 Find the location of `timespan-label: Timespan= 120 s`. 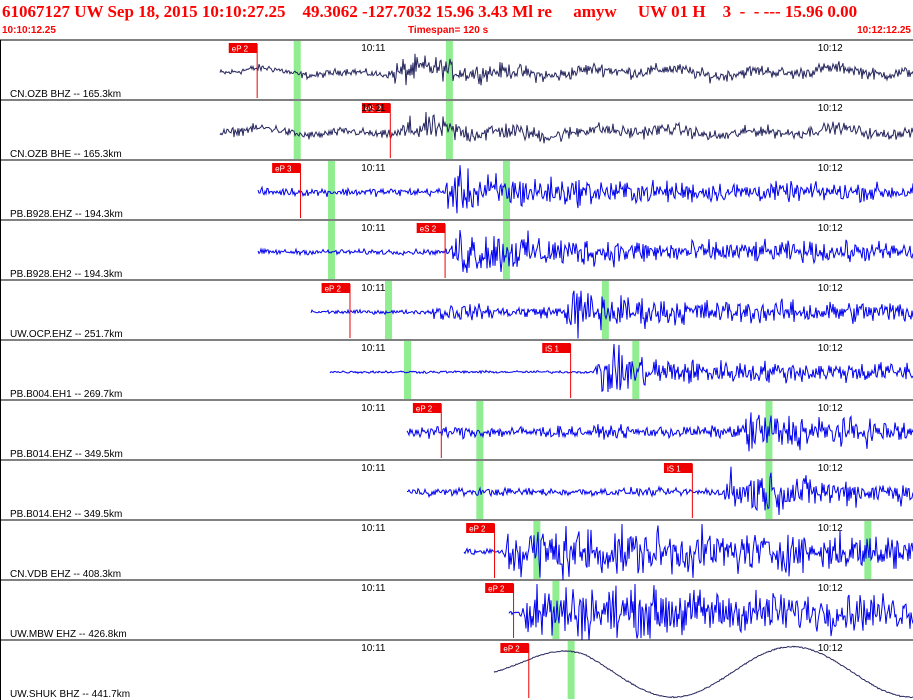

timespan-label: Timespan= 120 s is located at coordinates (448, 30).